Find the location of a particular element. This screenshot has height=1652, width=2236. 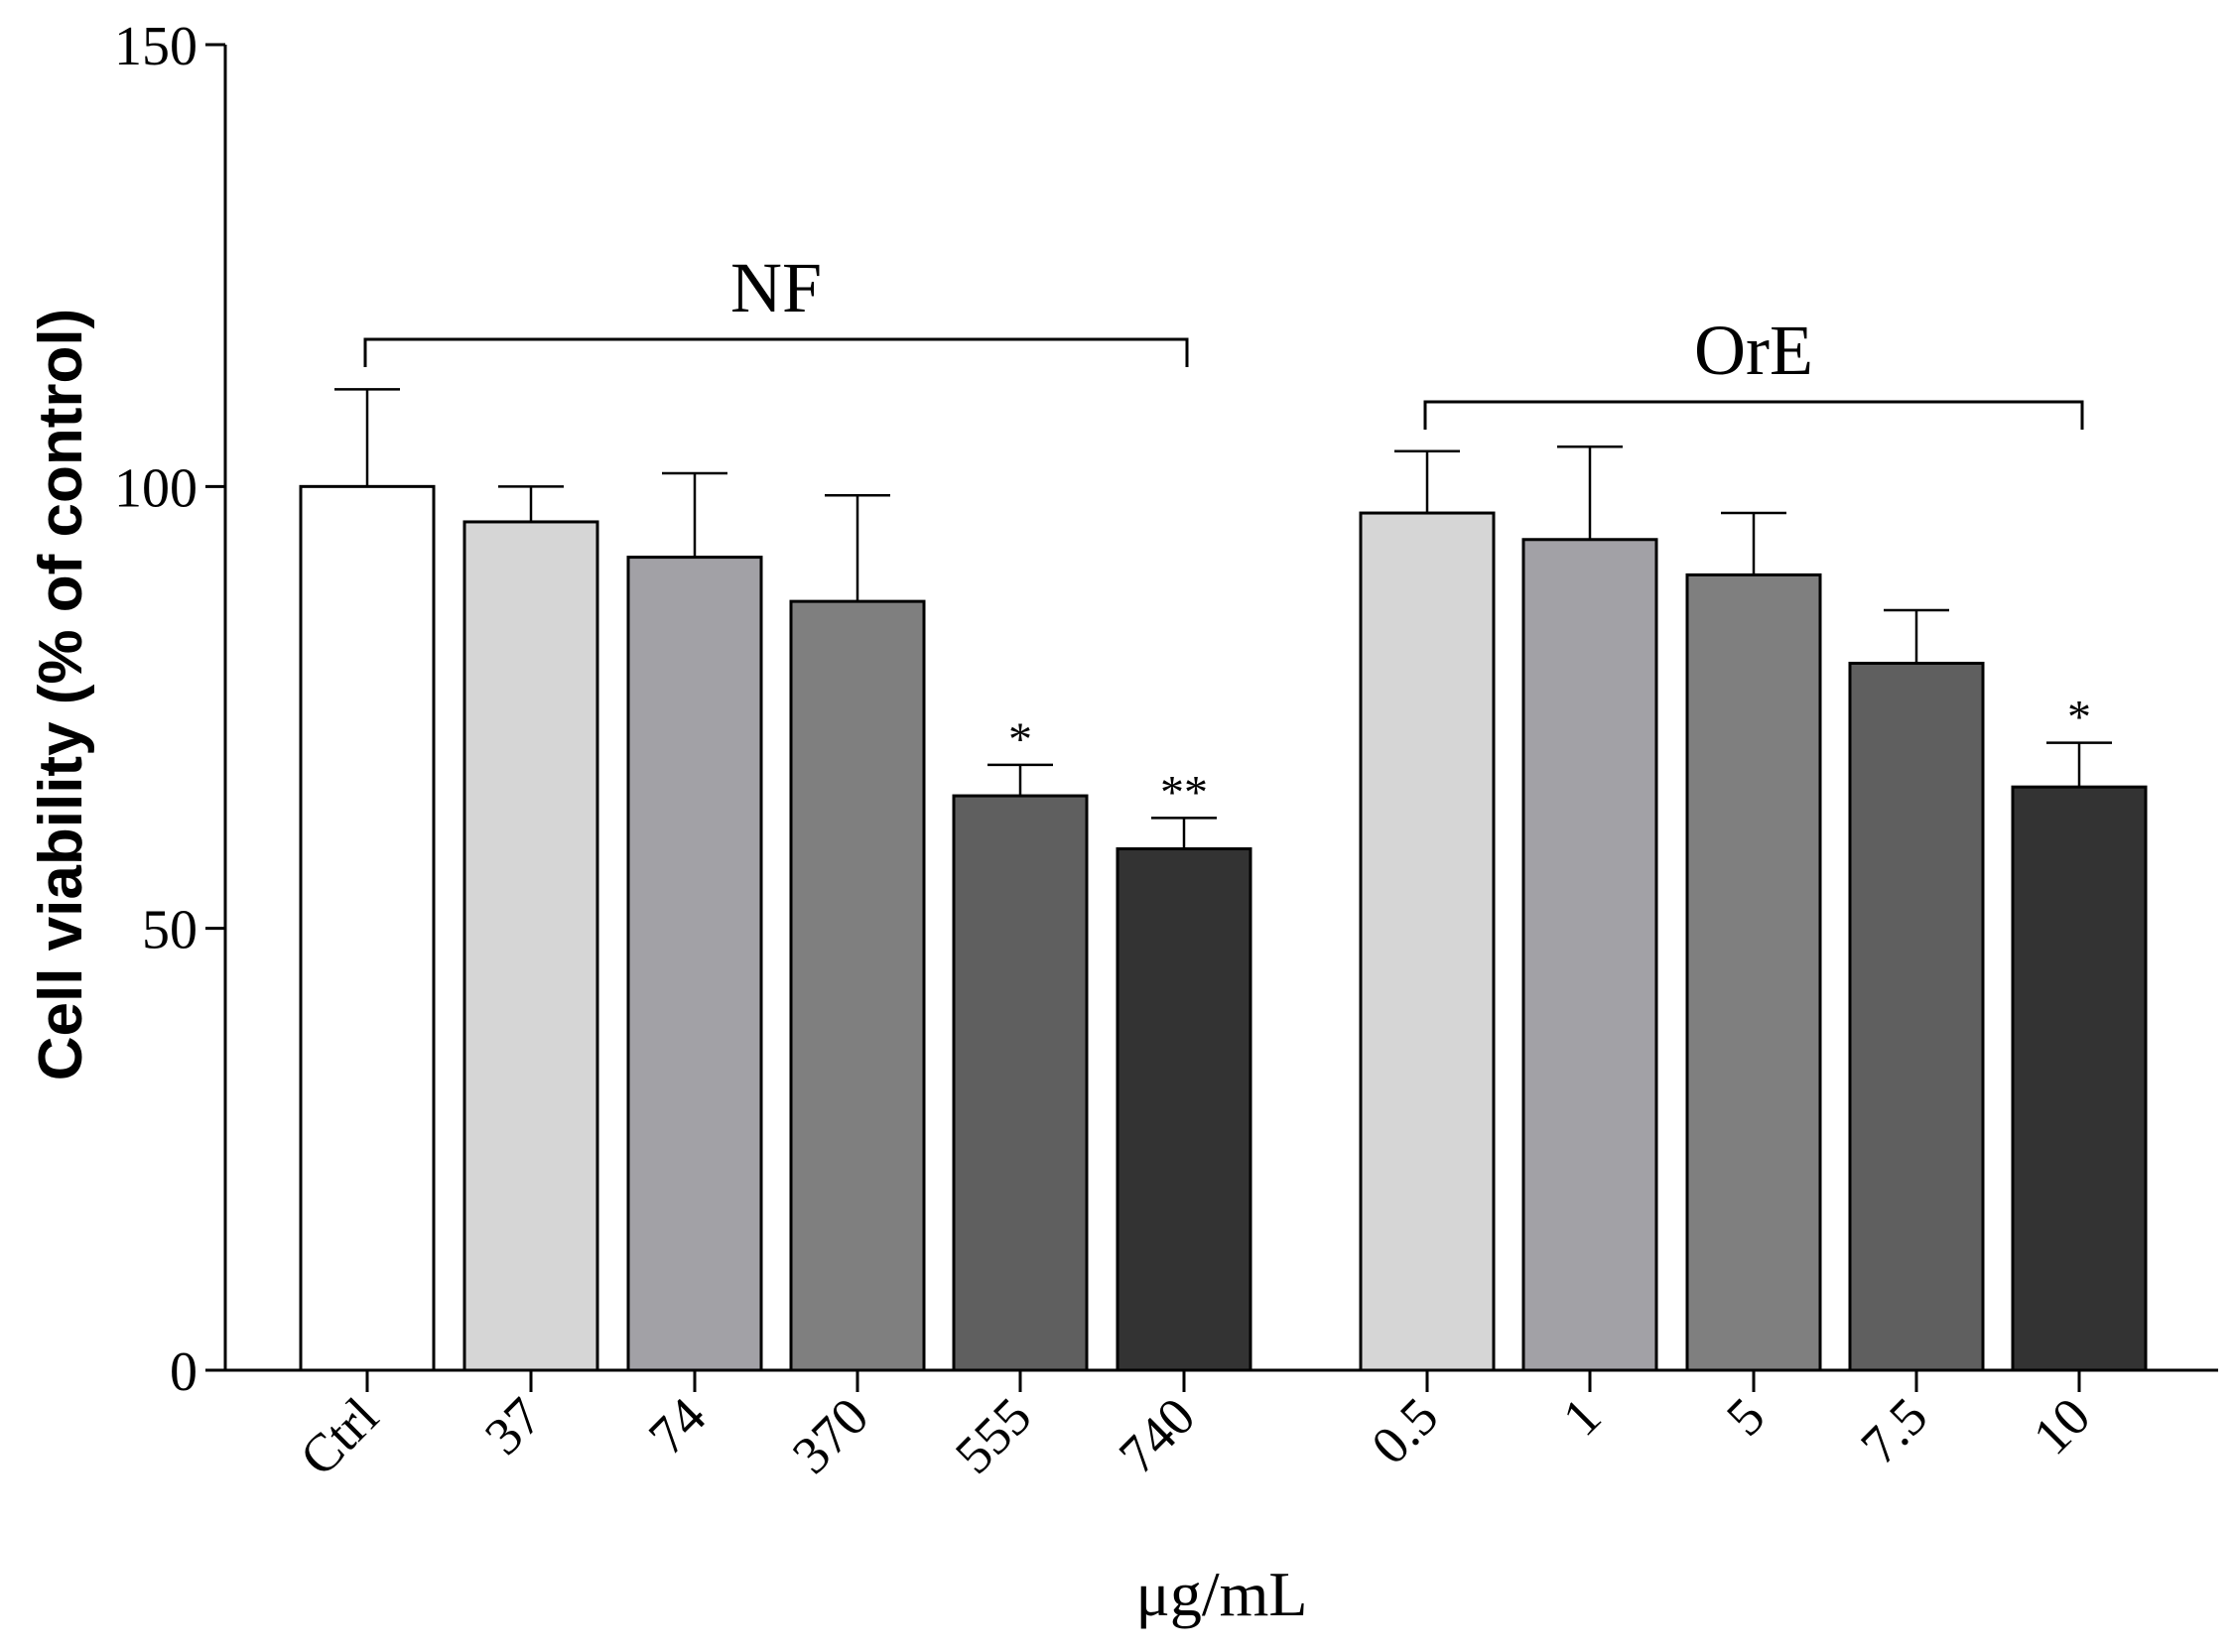

x-ticks-layer: Ctrl 37 74 370 555 740 0.5 1 5 7.5 10 is located at coordinates (1195, 1428).